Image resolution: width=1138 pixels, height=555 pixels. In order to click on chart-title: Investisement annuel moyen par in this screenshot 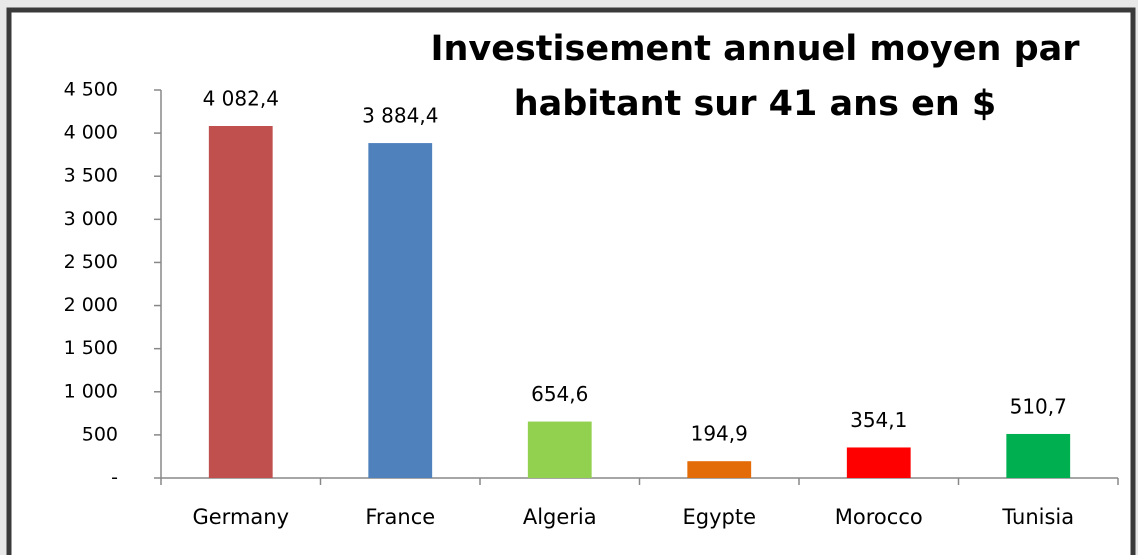, I will do `click(755, 49)`.